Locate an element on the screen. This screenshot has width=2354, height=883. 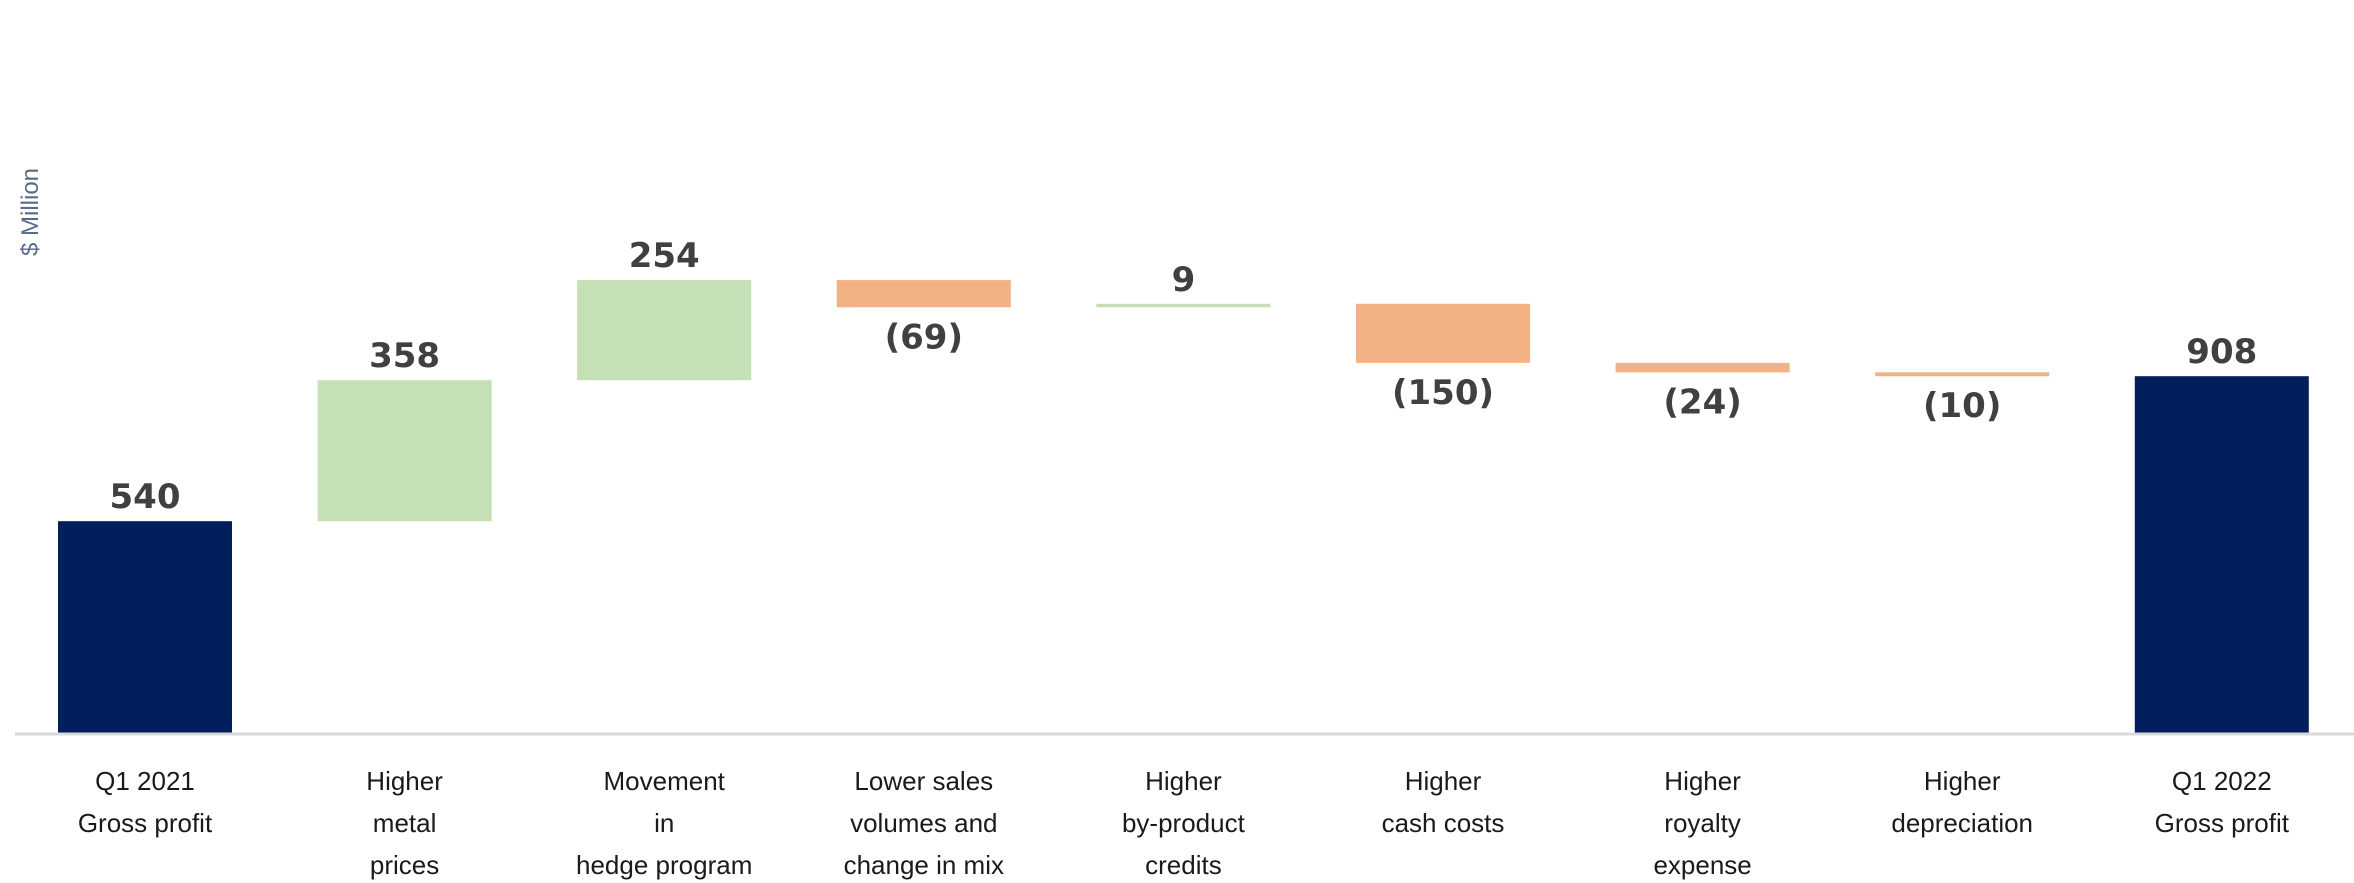
data-label-0: 540 is located at coordinates (145, 497).